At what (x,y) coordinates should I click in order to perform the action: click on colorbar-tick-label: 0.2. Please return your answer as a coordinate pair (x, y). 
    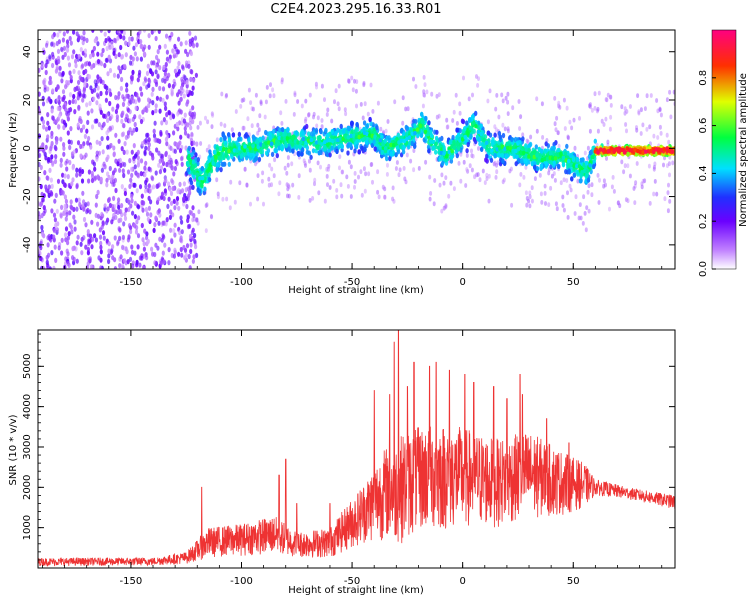
    Looking at the image, I should click on (703, 221).